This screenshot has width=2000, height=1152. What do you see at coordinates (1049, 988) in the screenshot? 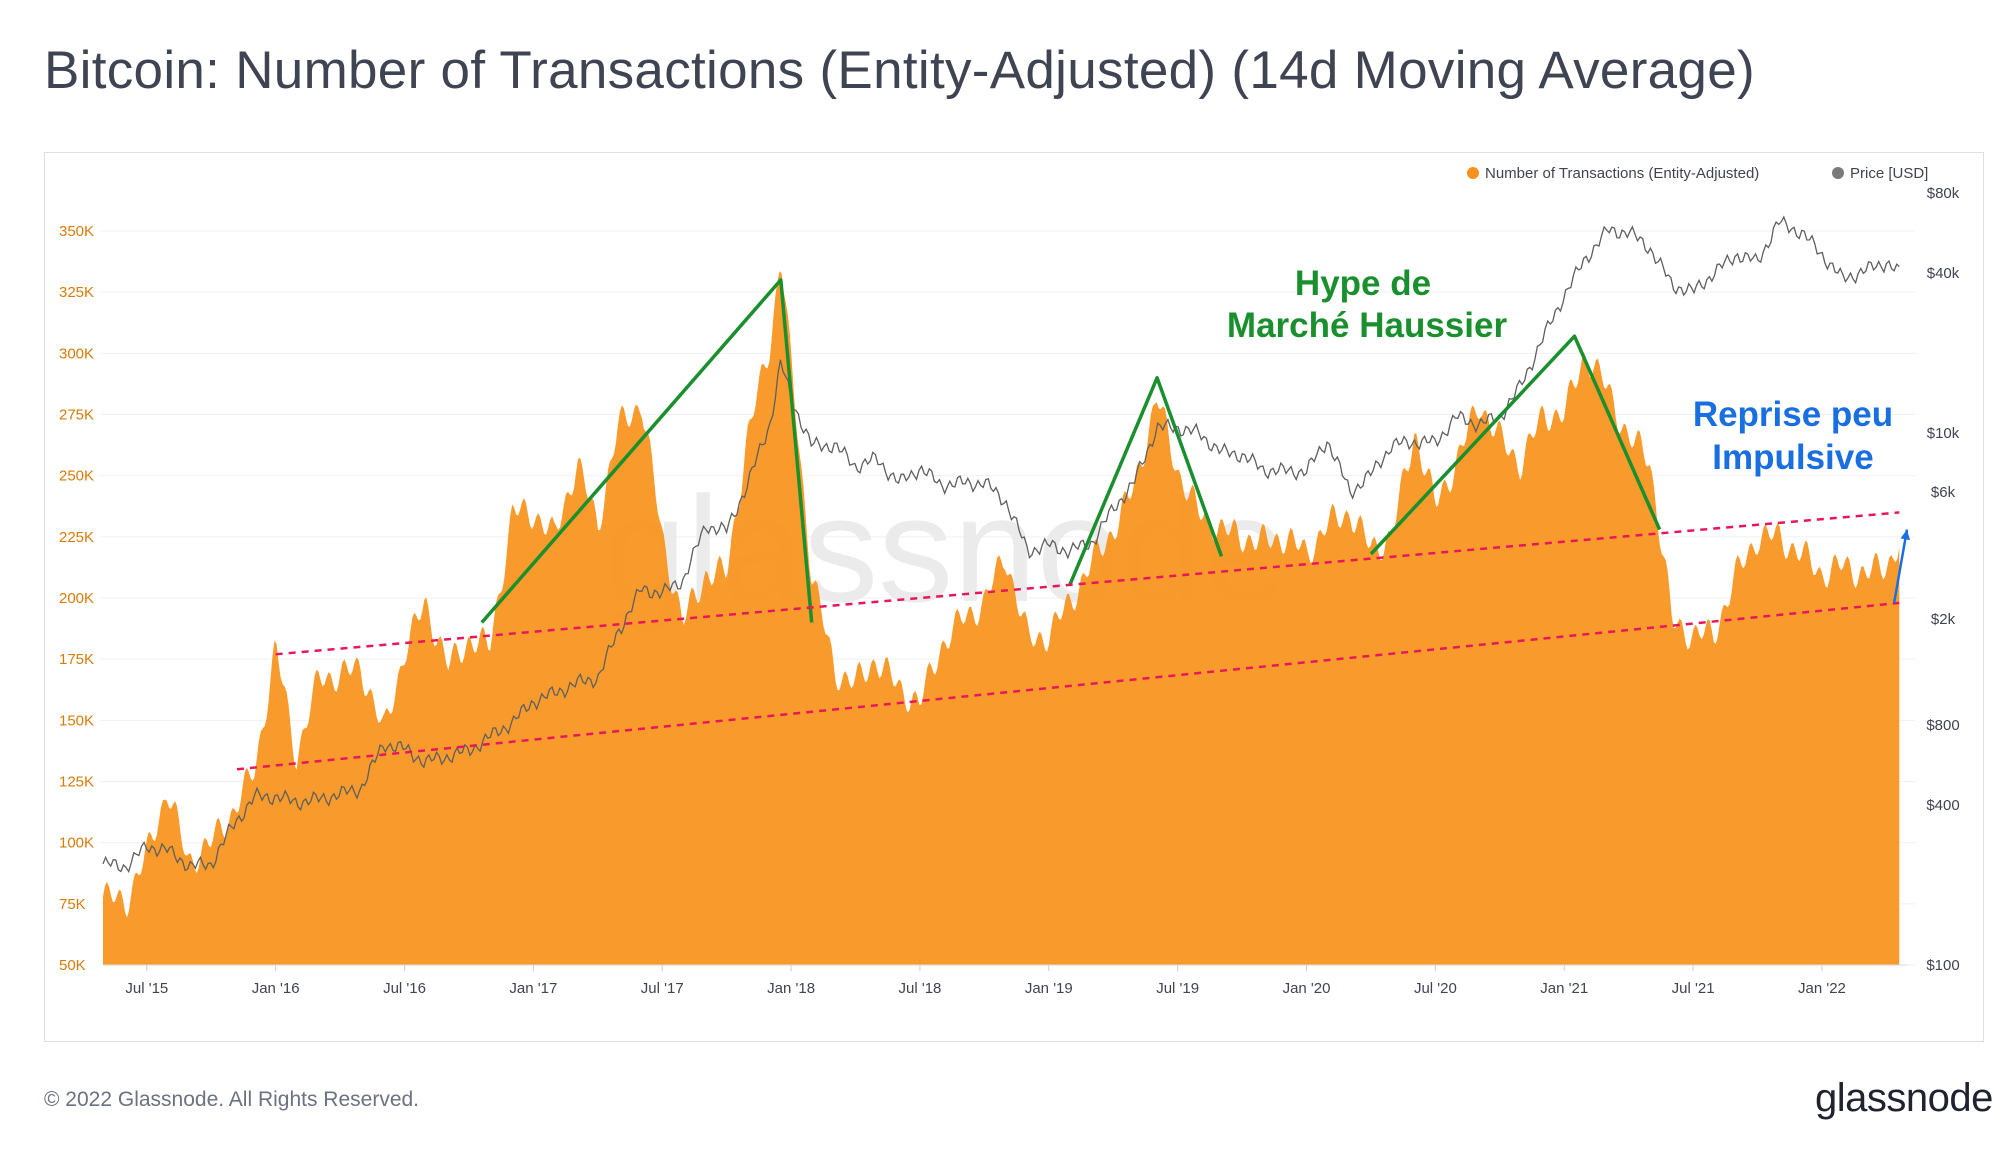
I see `x-tick-label: Jan '19` at bounding box center [1049, 988].